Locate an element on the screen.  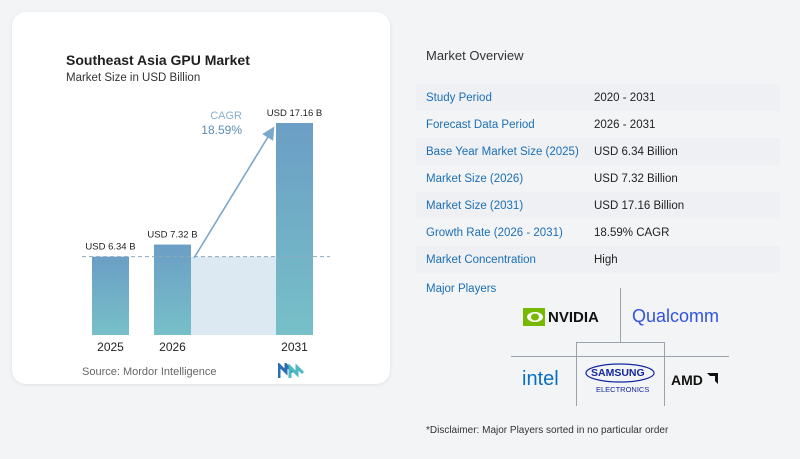
data-label: USD 7.32 B is located at coordinates (172, 235).